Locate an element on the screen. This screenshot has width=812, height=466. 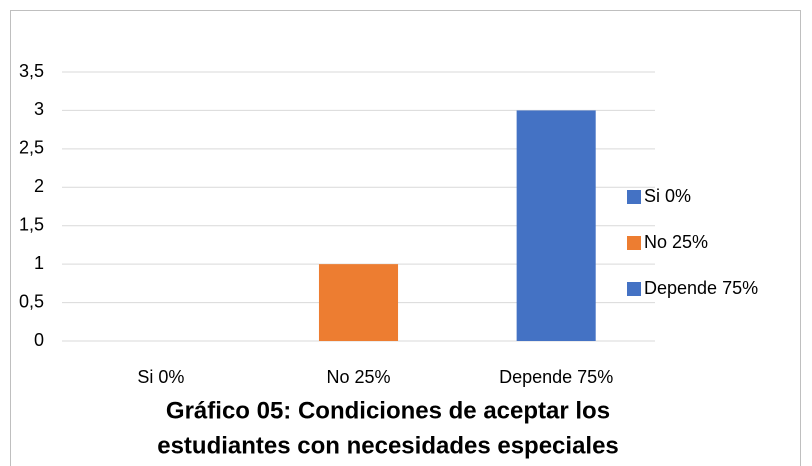
x-tick-label: Si 0% is located at coordinates (160, 377).